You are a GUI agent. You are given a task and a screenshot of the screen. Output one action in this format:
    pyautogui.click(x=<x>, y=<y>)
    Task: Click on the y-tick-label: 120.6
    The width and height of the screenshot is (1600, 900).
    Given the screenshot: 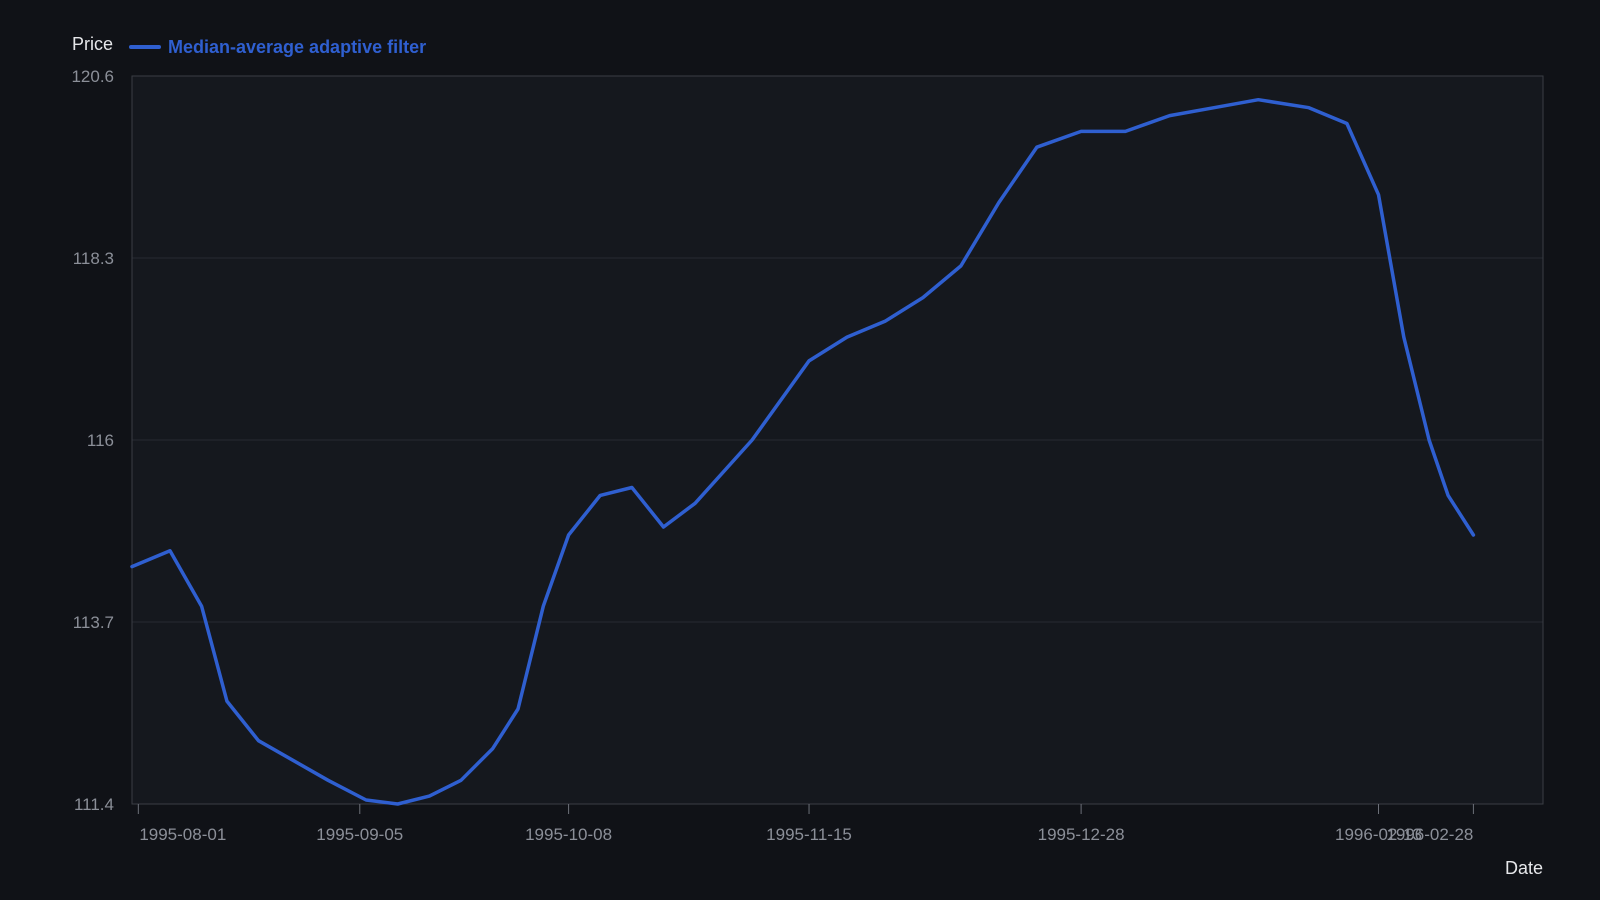 What is the action you would take?
    pyautogui.click(x=92, y=76)
    